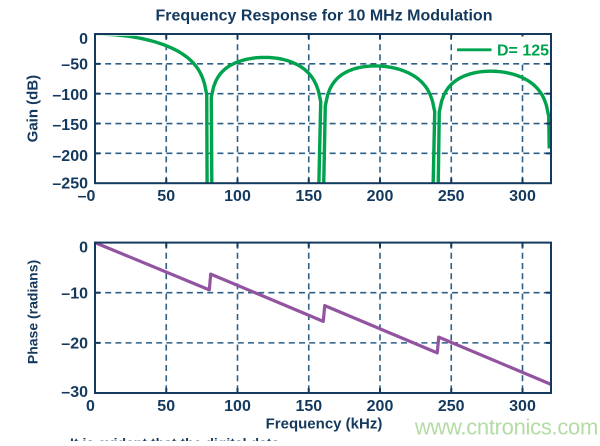 The width and height of the screenshot is (600, 446). Describe the element at coordinates (506, 427) in the screenshot. I see `svg-text: www.cntronics.com` at that location.